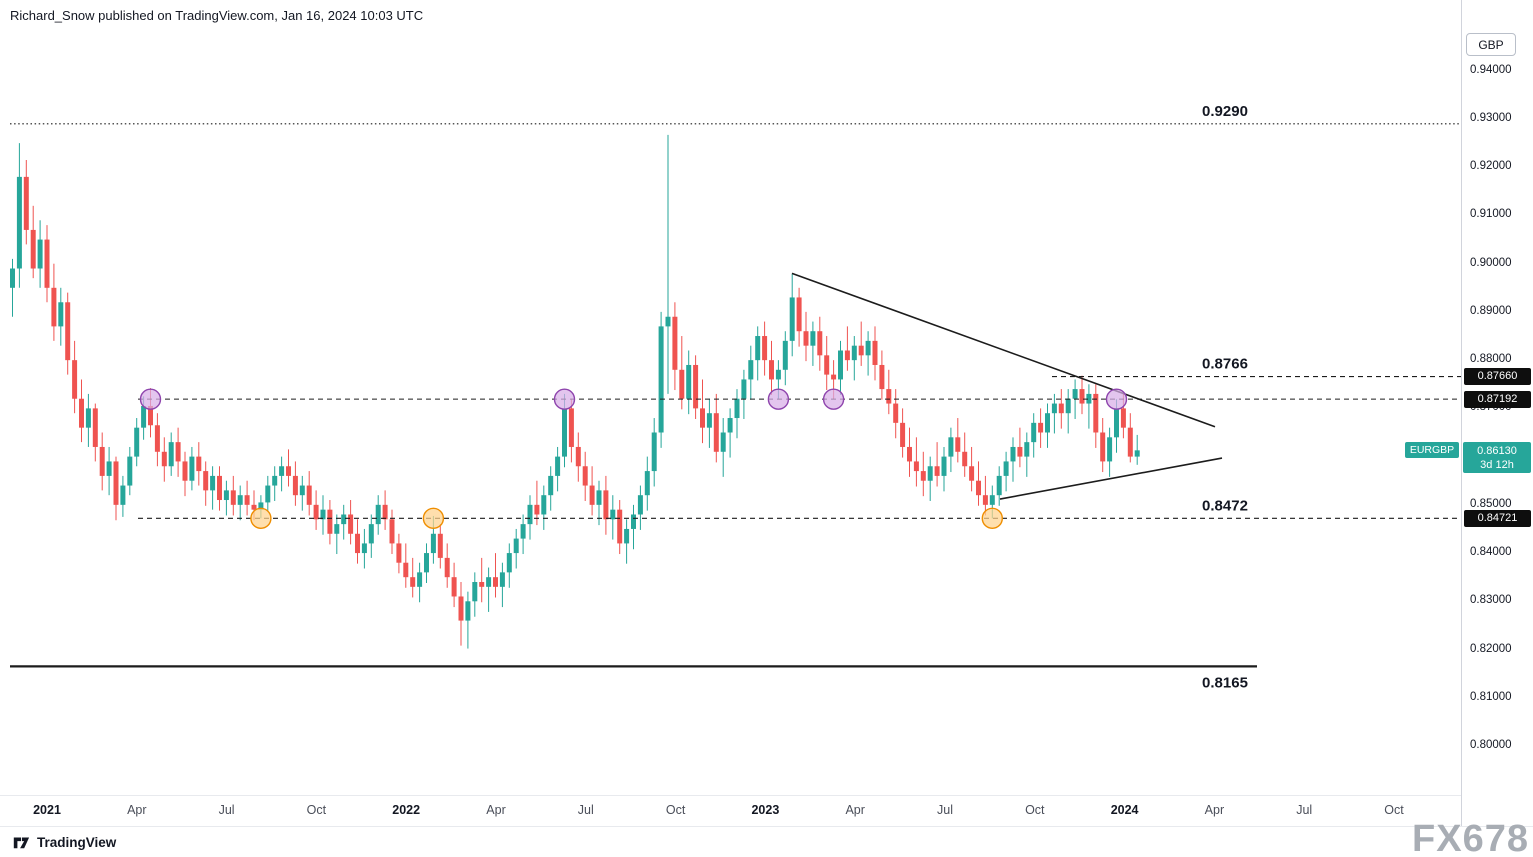 The width and height of the screenshot is (1533, 857). I want to click on currency-toggle-button: GBP, so click(1491, 44).